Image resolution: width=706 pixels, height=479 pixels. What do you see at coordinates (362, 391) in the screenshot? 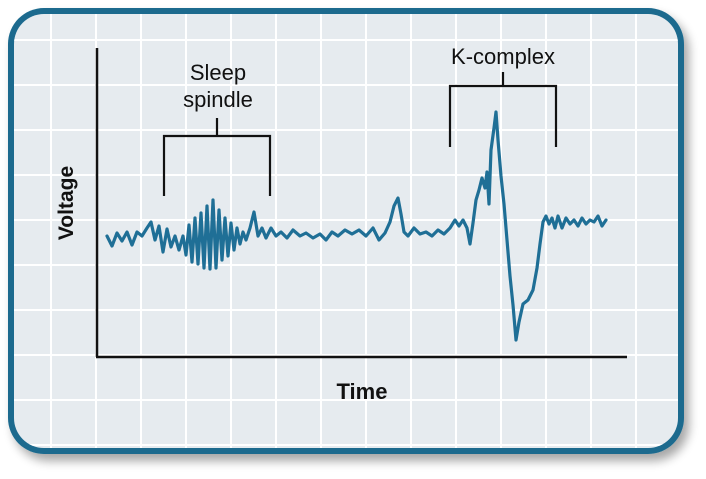
I see `x-axis-label: Time` at bounding box center [362, 391].